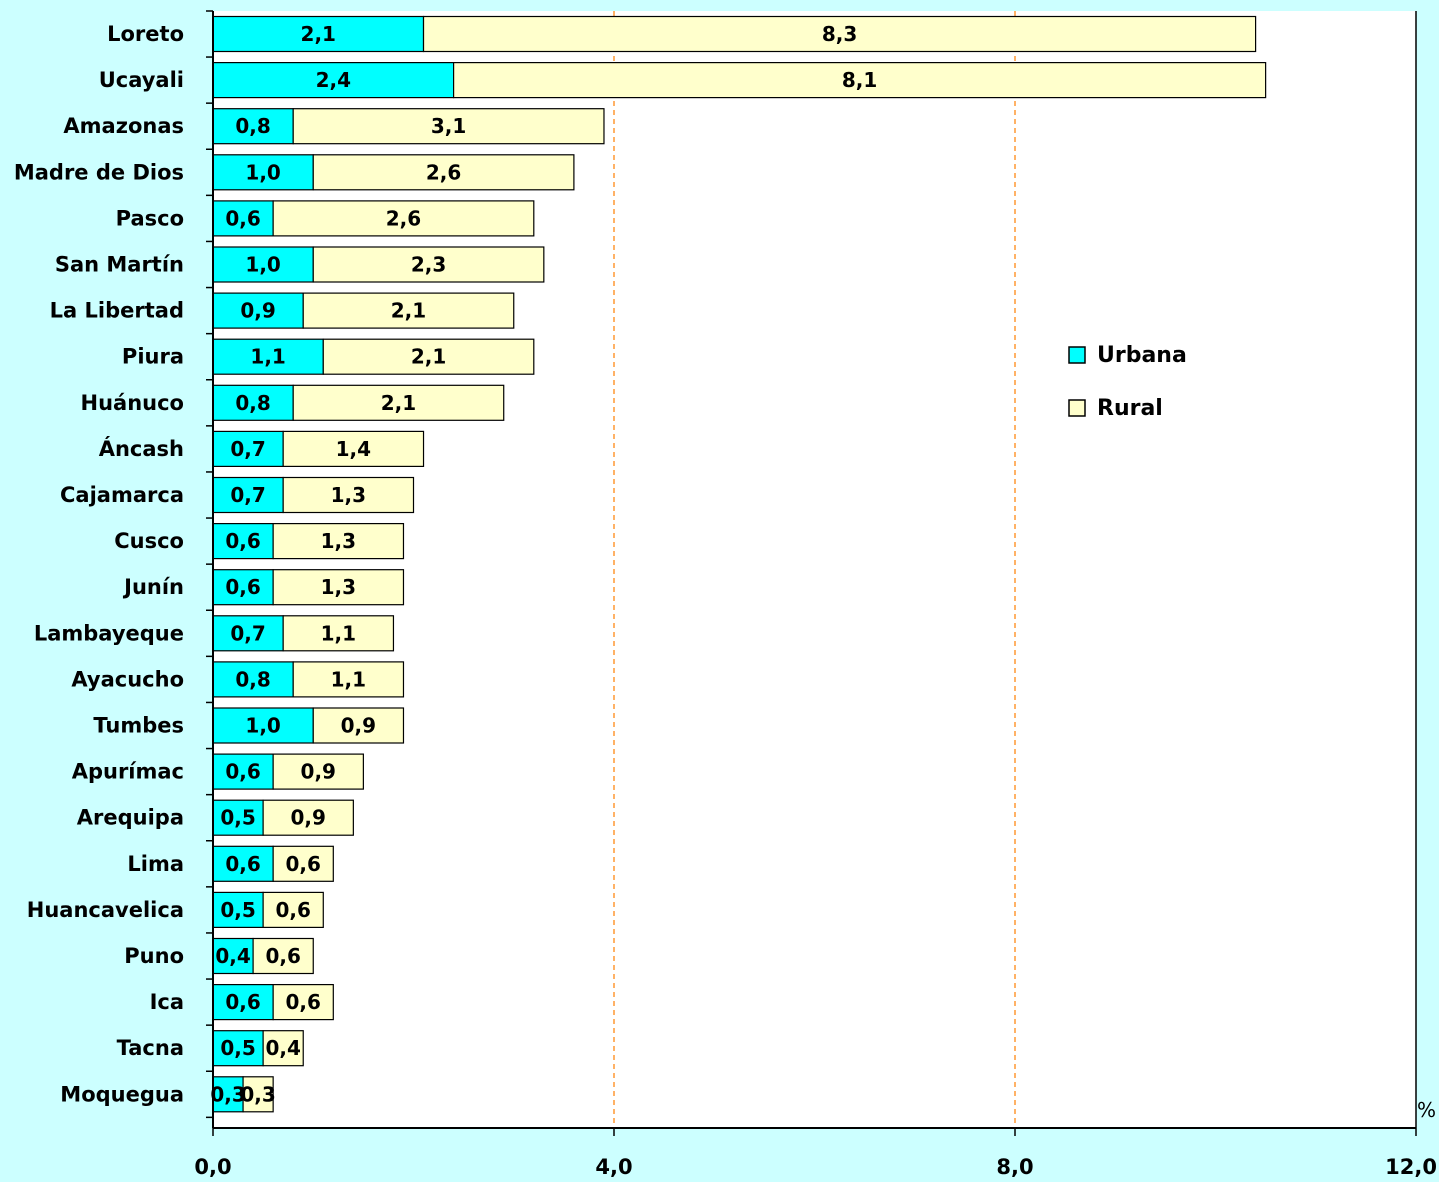 This screenshot has height=1182, width=1439. I want to click on data-label-rural: 8,3, so click(839, 34).